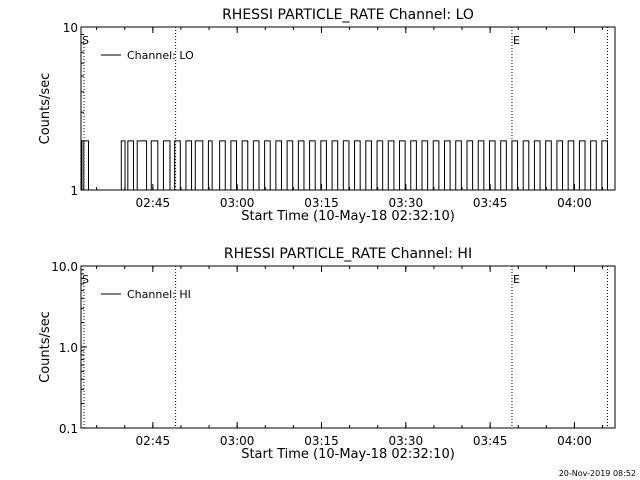 This screenshot has height=480, width=640. Describe the element at coordinates (68, 429) in the screenshot. I see `y-tick-label: 0.1` at that location.